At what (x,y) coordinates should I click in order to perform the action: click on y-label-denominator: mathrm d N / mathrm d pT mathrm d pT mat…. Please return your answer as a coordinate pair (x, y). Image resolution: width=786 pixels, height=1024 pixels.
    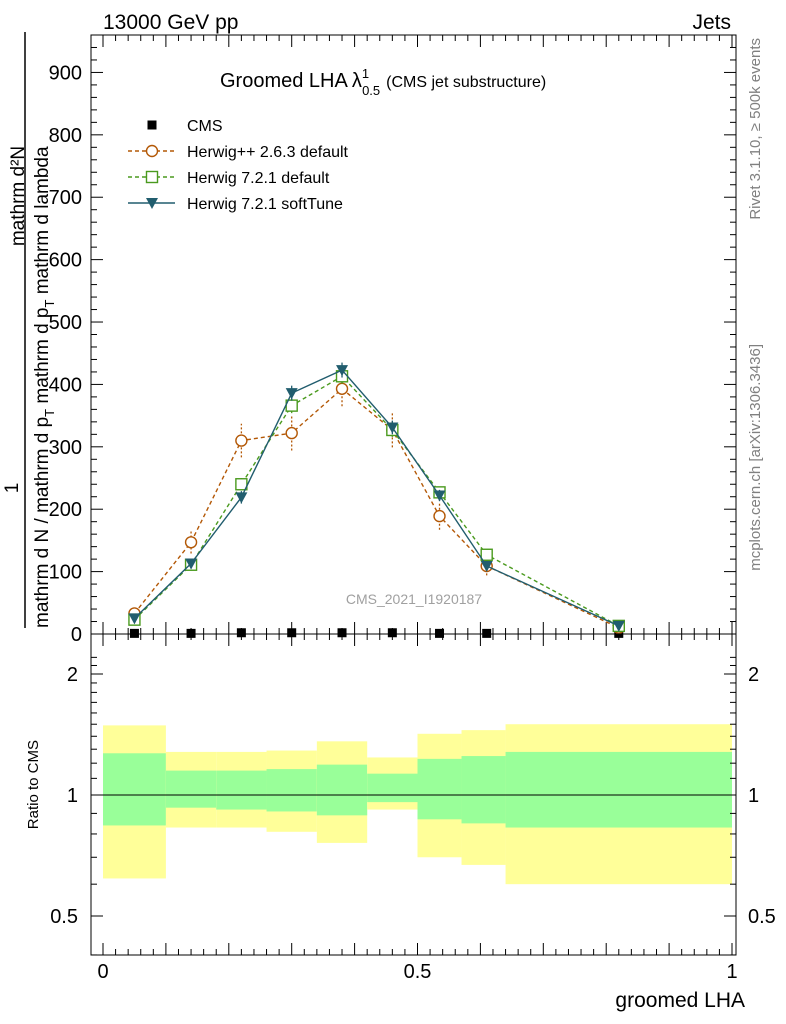
    Looking at the image, I should click on (44, 387).